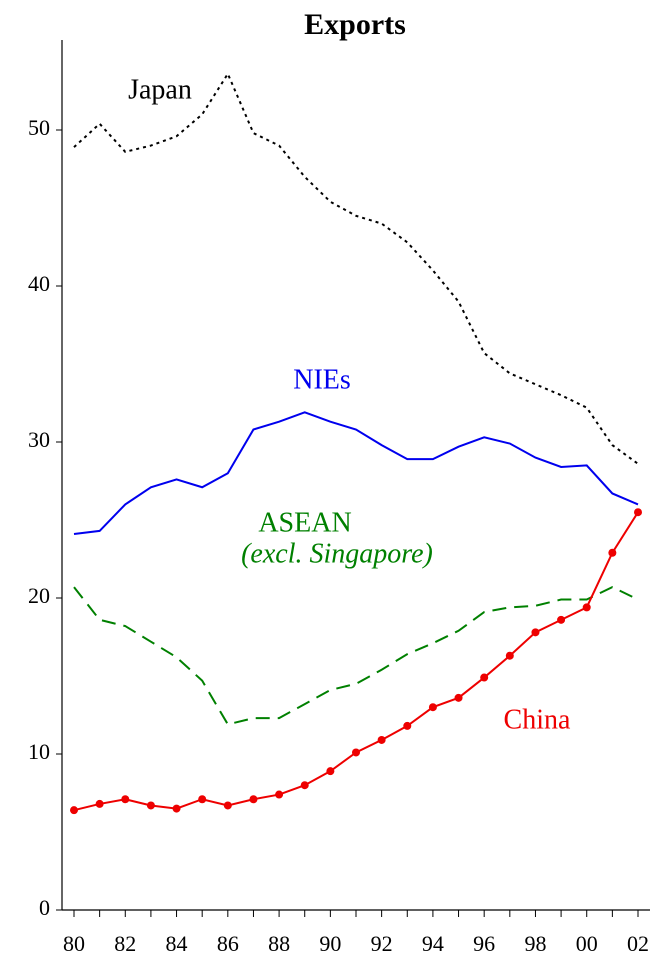 This screenshot has width=651, height=965. I want to click on y-tick-label: 40, so click(39, 283).